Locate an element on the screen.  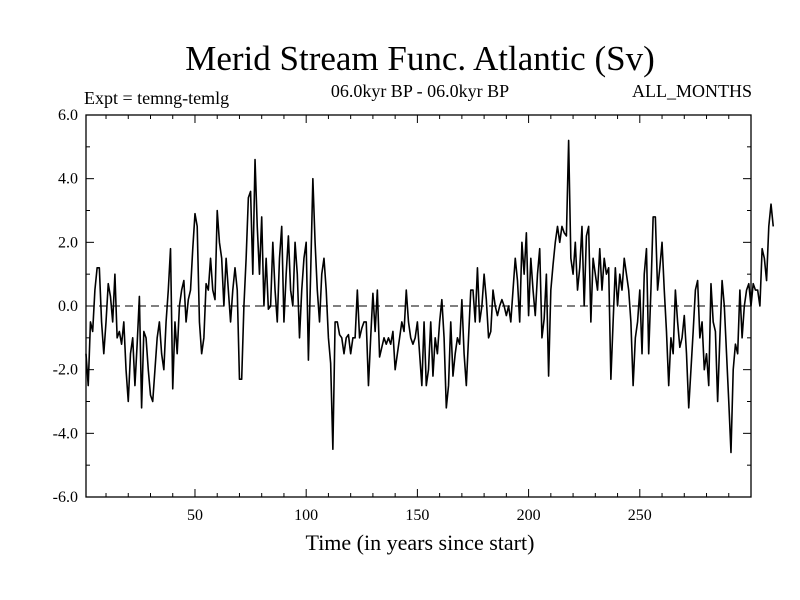
subtitle-months: ALL_MONTHS is located at coordinates (692, 91).